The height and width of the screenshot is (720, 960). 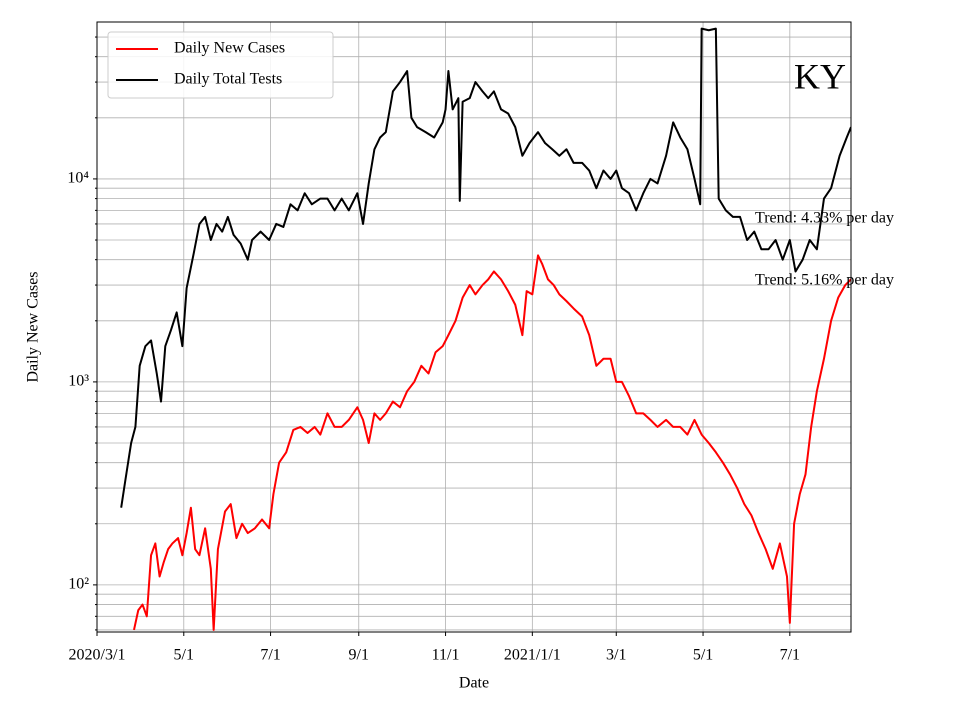 I want to click on legend: Daily New Cases Daily Total Tests, so click(x=220, y=65).